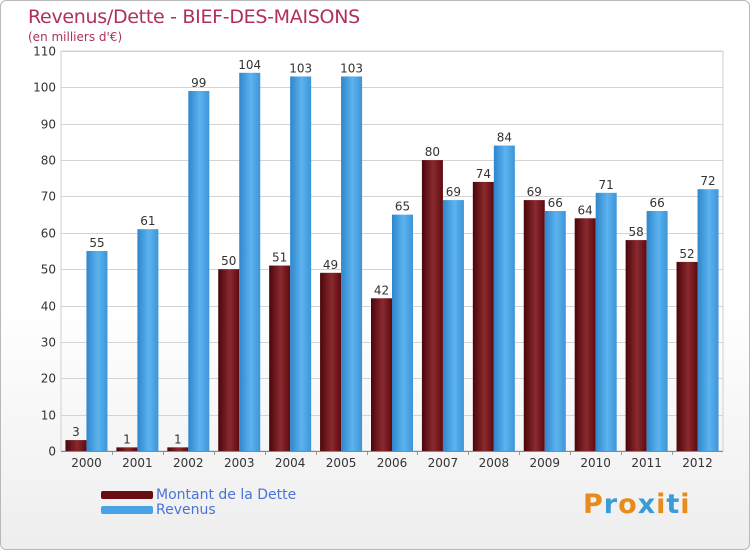  Describe the element at coordinates (44, 88) in the screenshot. I see `y-tick-label: 100` at that location.